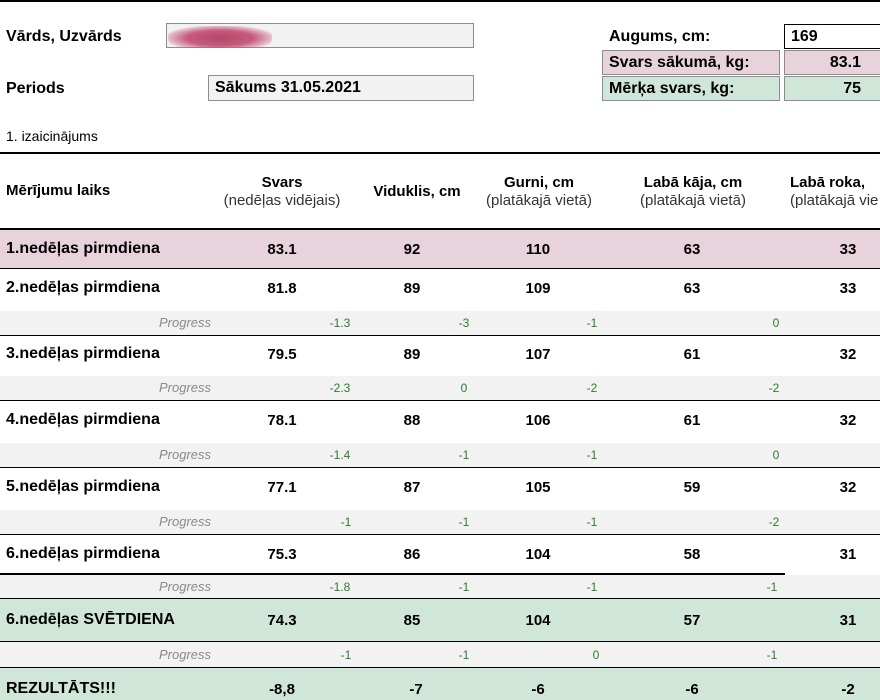  Describe the element at coordinates (340, 587) in the screenshot. I see `progress-weight: -1.8` at that location.